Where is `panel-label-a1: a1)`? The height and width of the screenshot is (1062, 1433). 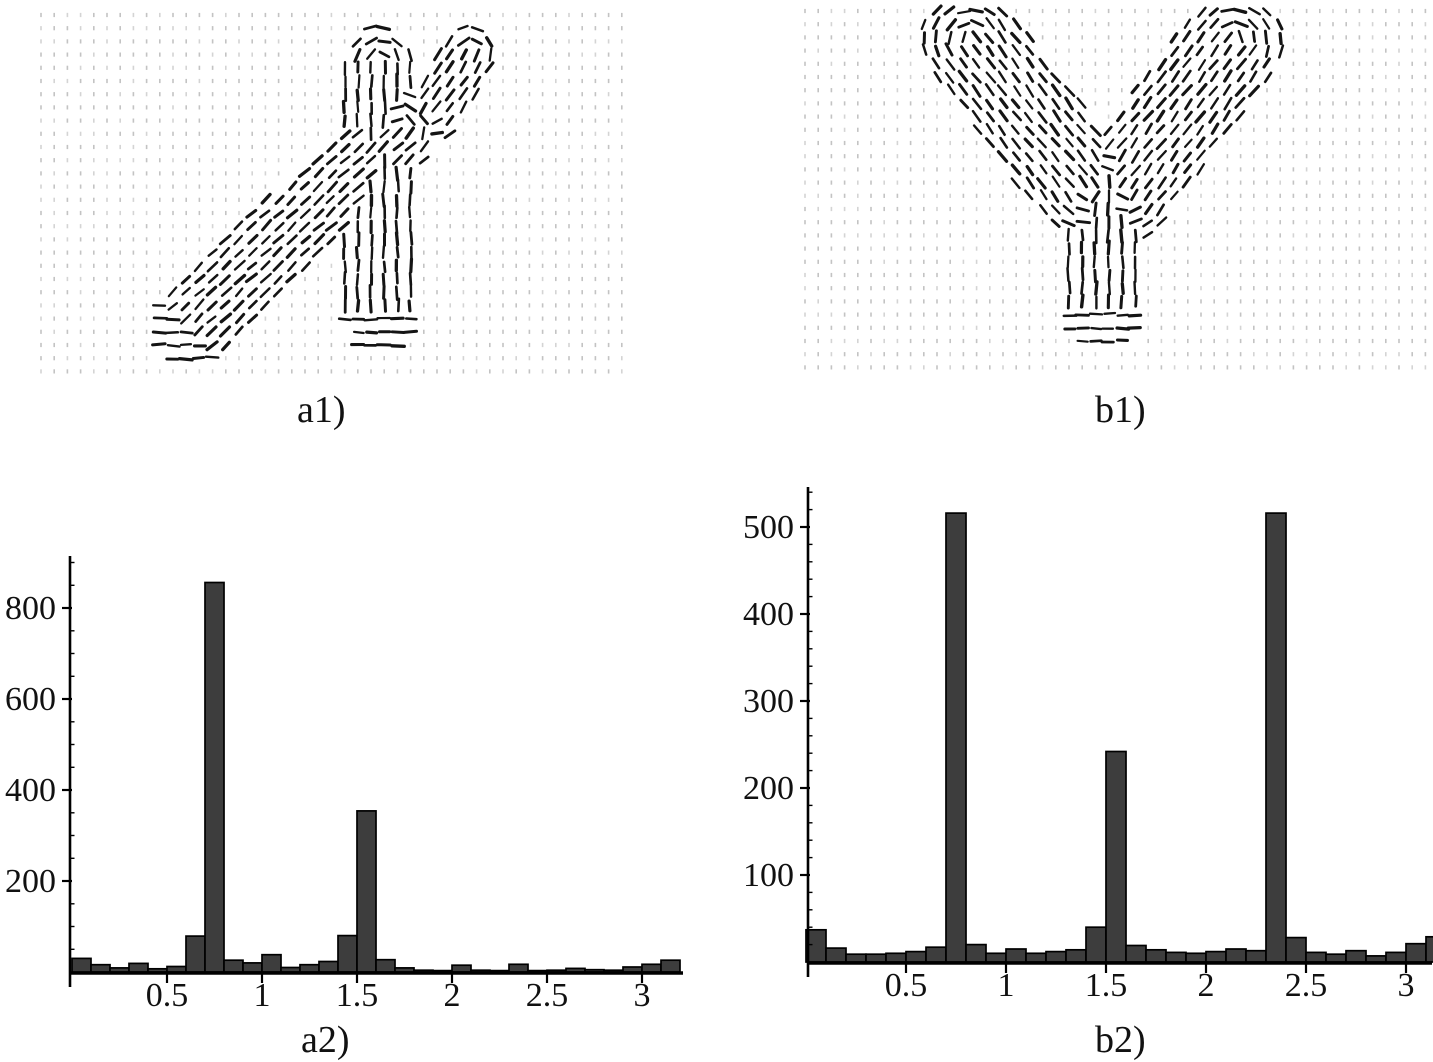 panel-label-a1: a1) is located at coordinates (321, 410).